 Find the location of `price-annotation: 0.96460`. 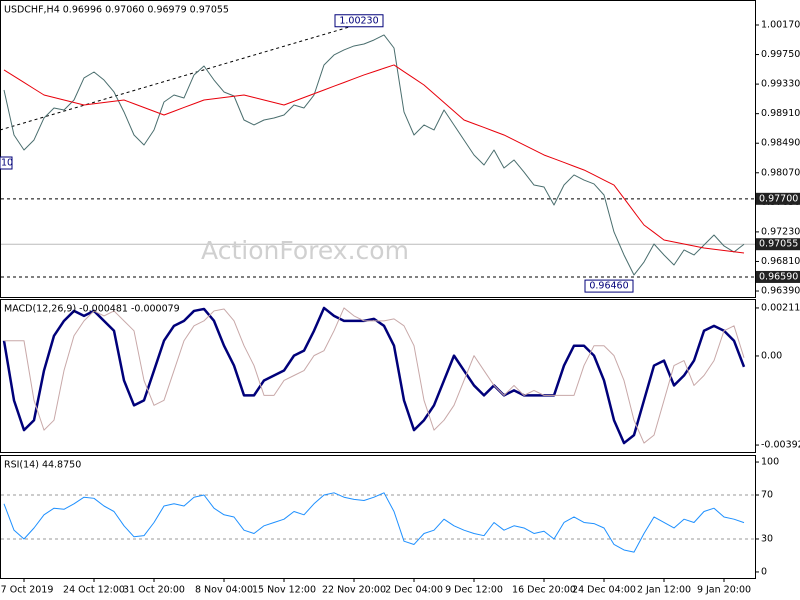

price-annotation: 0.96460 is located at coordinates (608, 286).